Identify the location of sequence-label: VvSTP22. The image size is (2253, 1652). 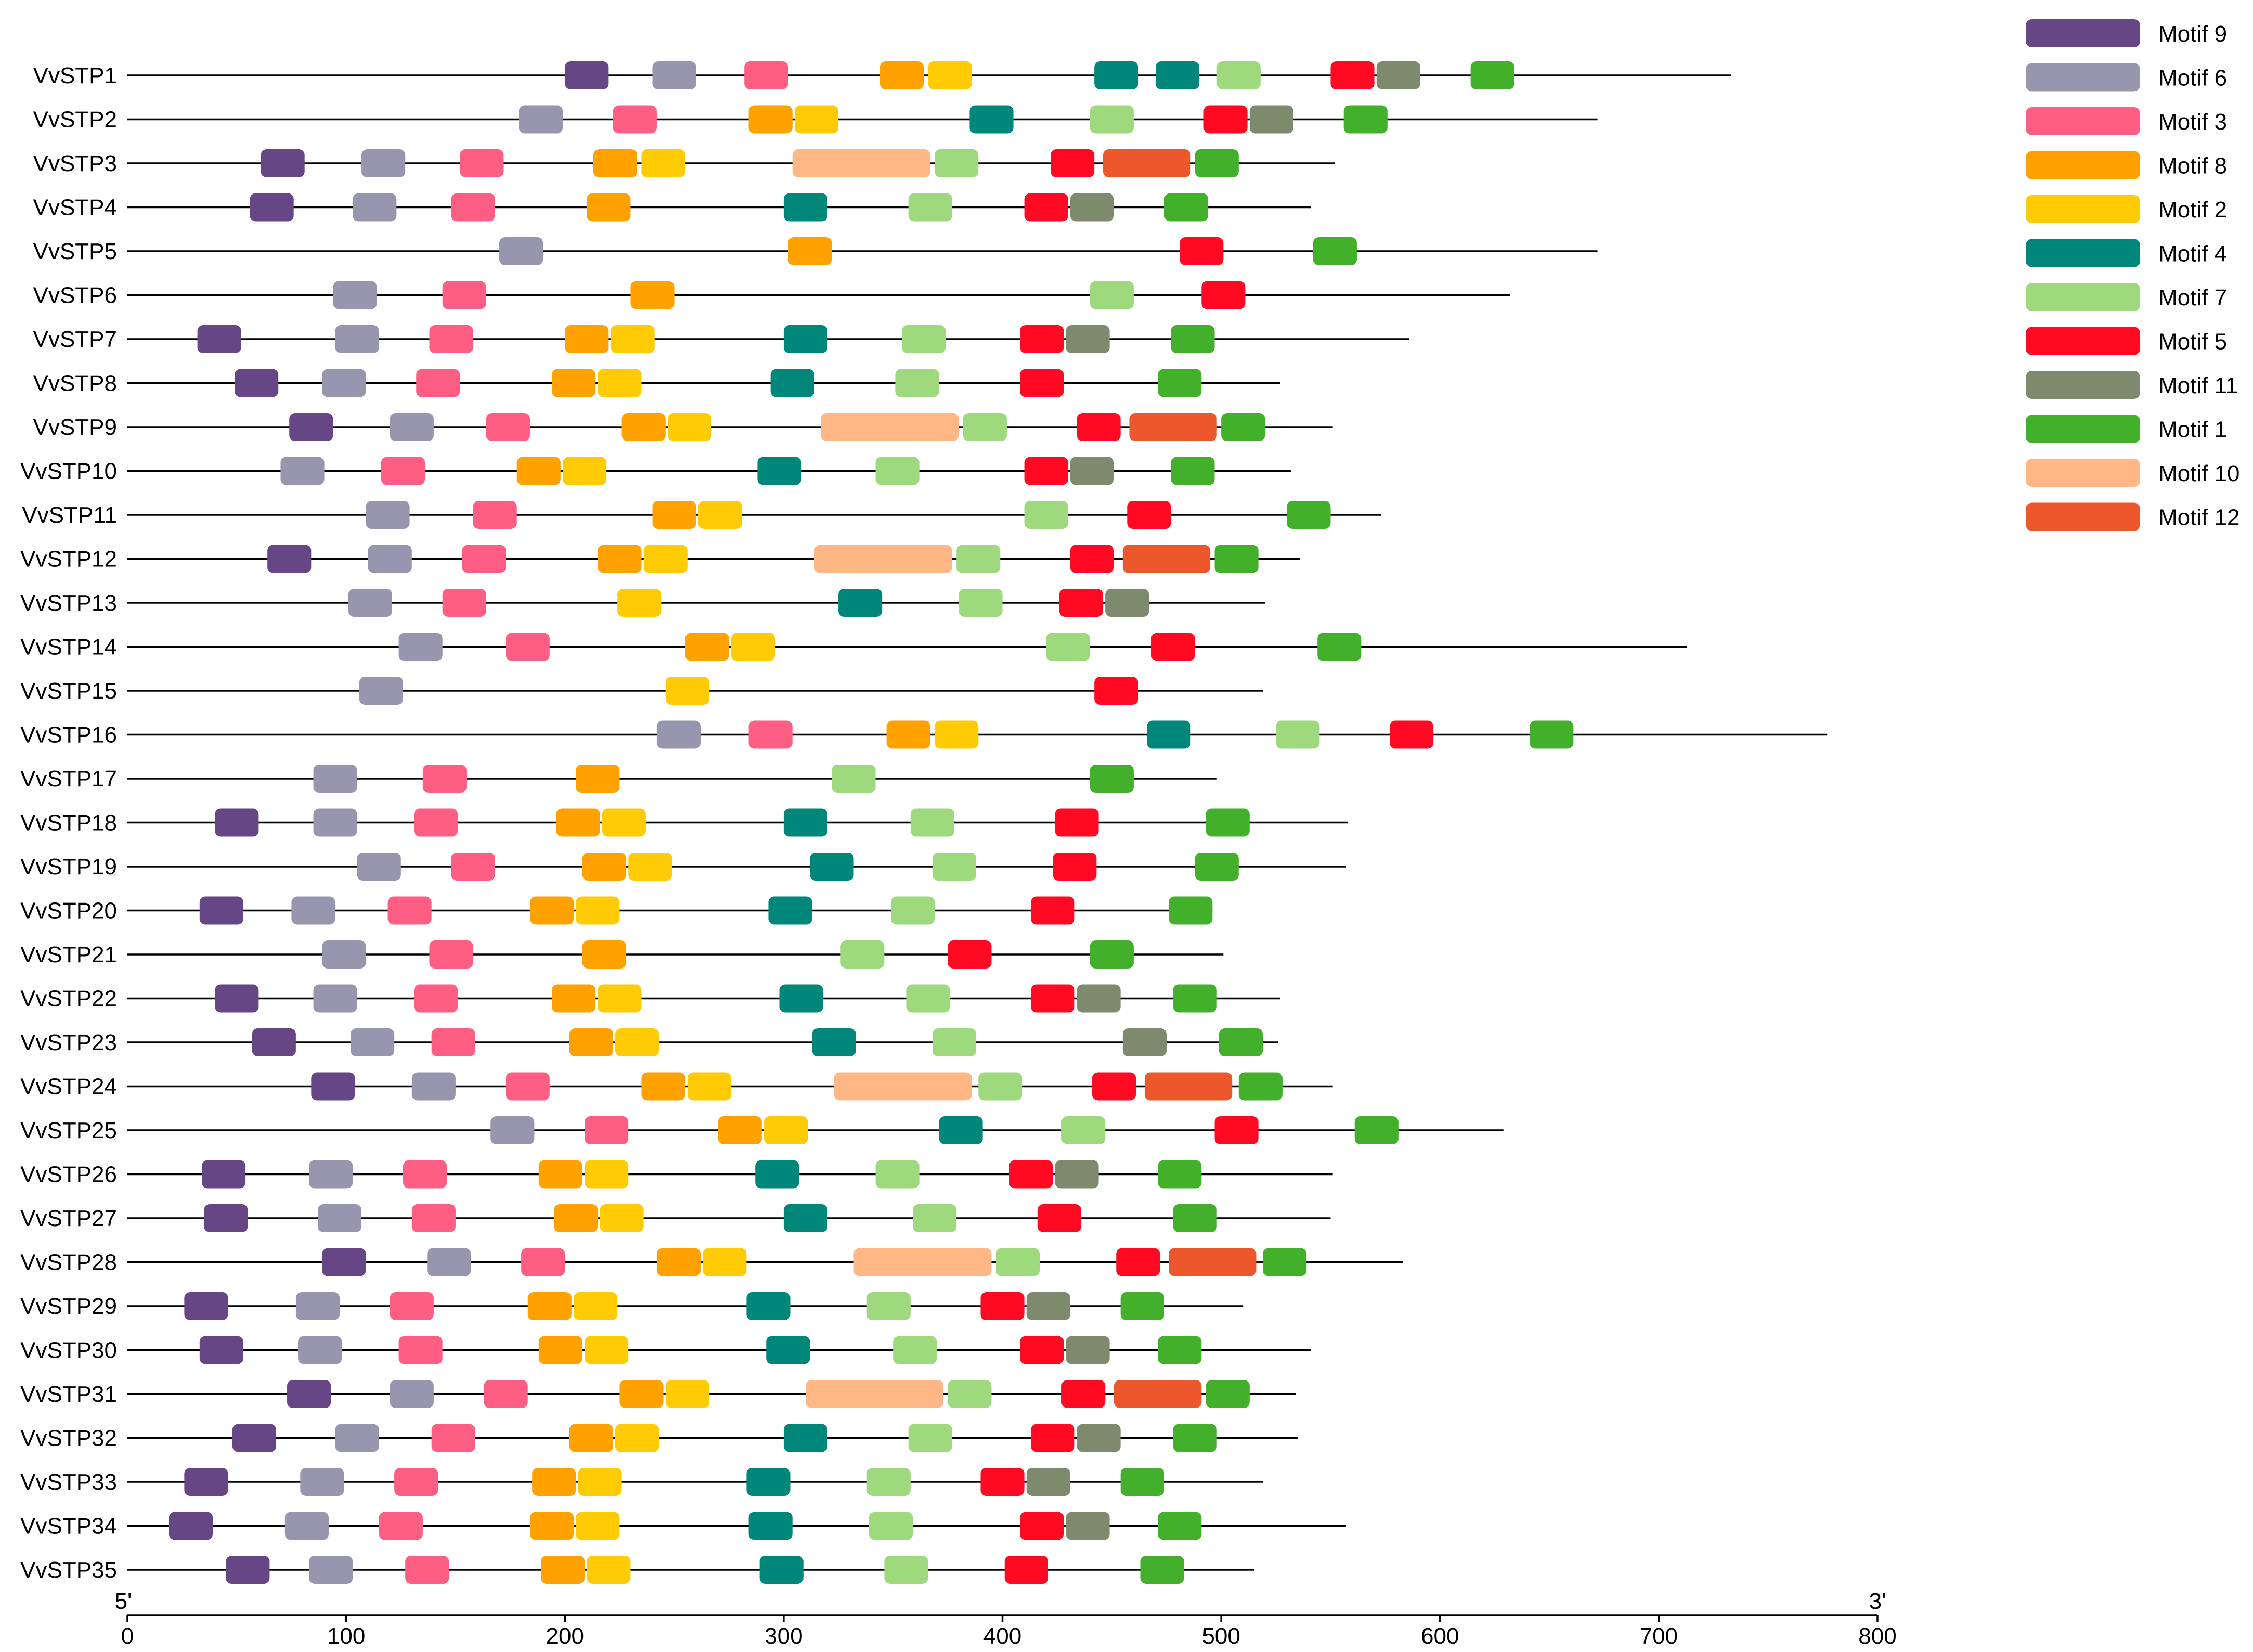
(68, 999).